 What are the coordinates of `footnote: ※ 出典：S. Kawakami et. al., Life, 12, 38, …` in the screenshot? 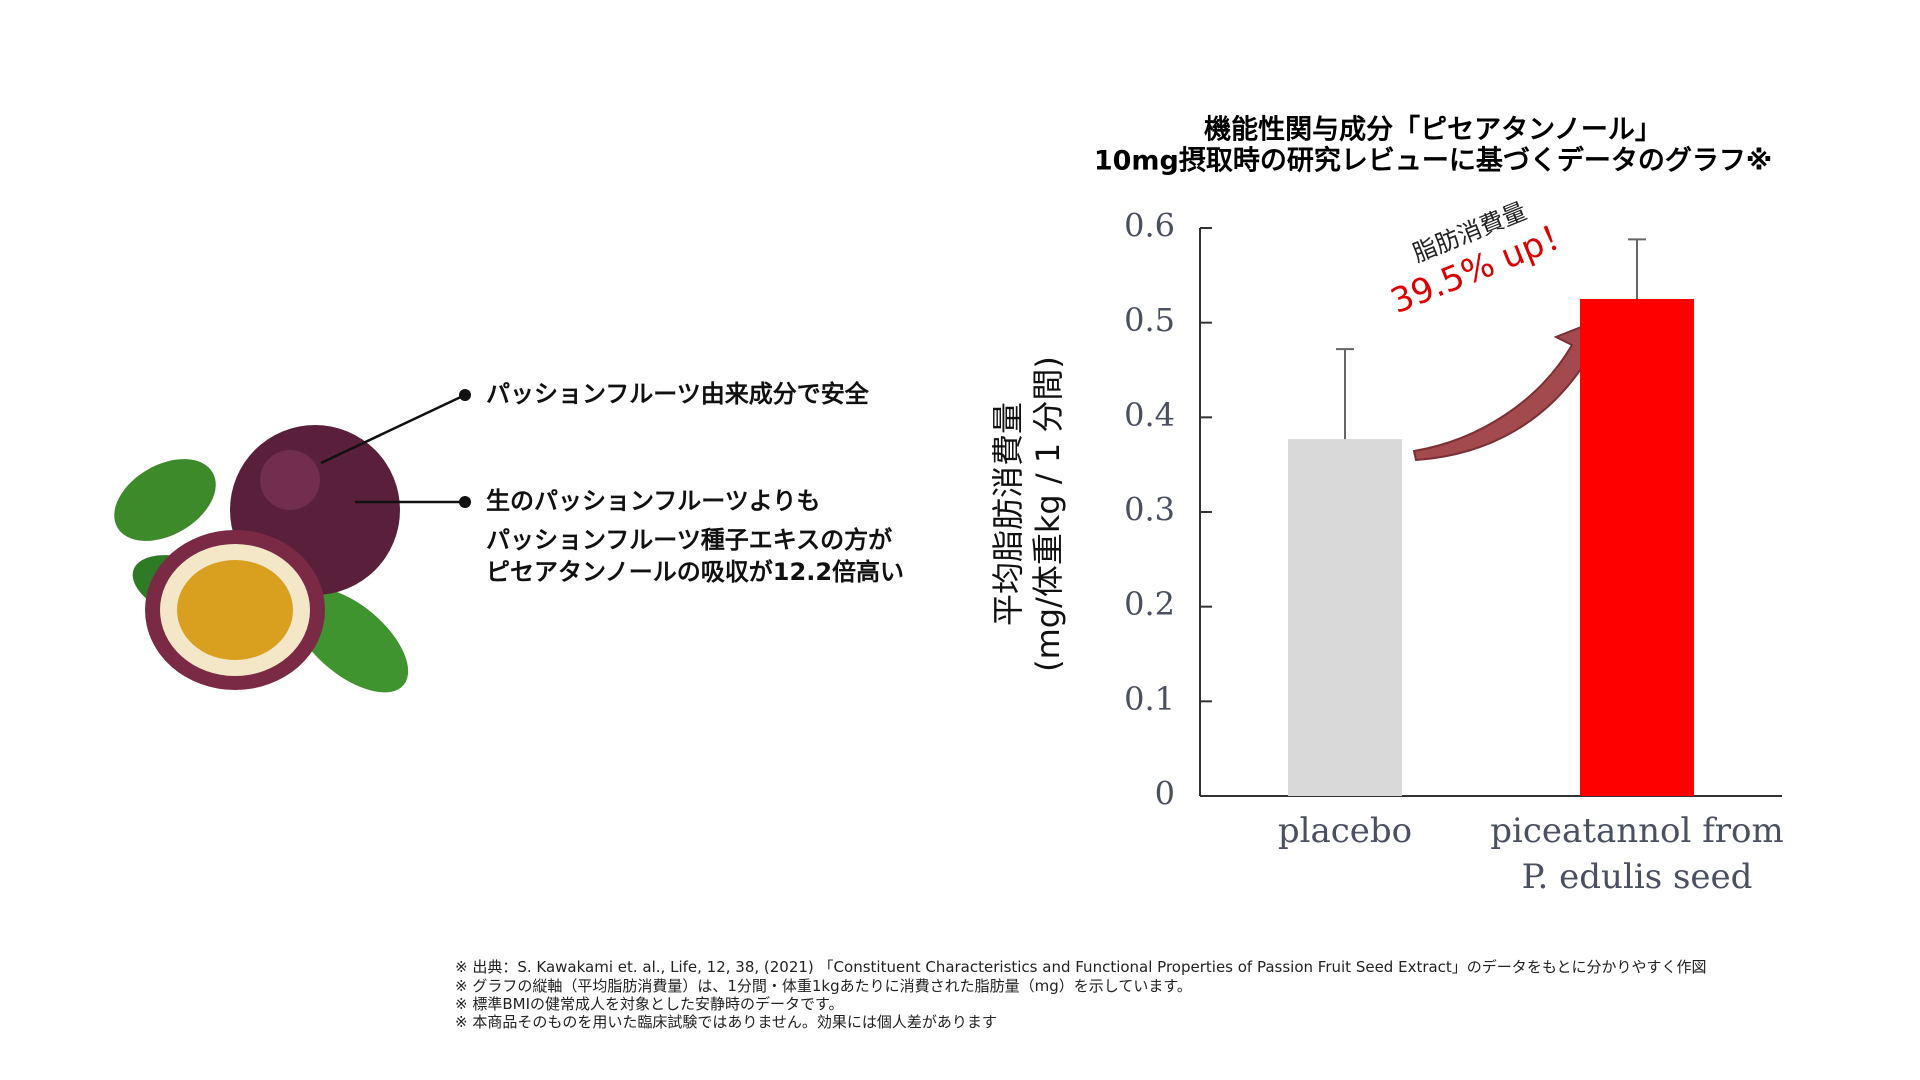 It's located at (1081, 967).